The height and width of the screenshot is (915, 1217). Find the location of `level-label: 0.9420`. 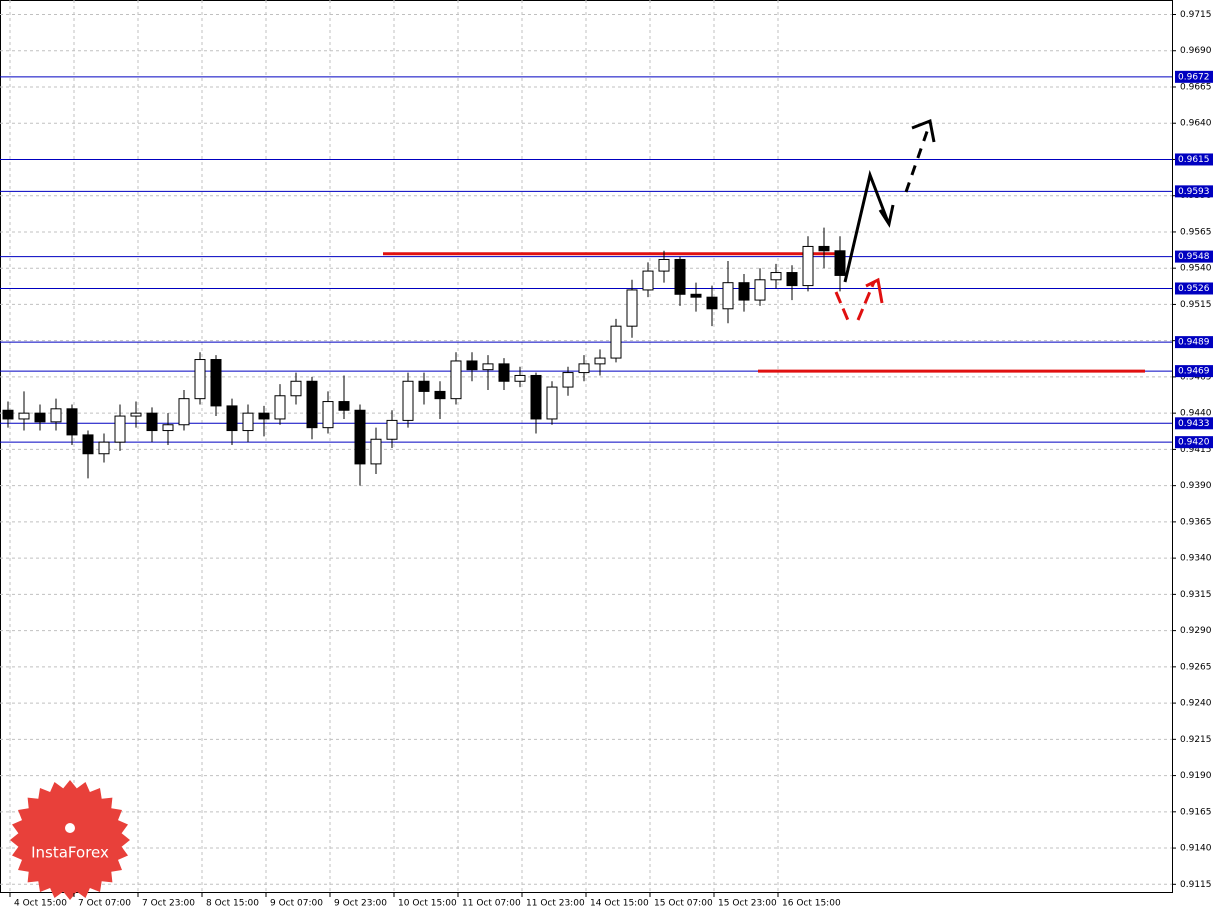

level-label: 0.9420 is located at coordinates (1194, 443).